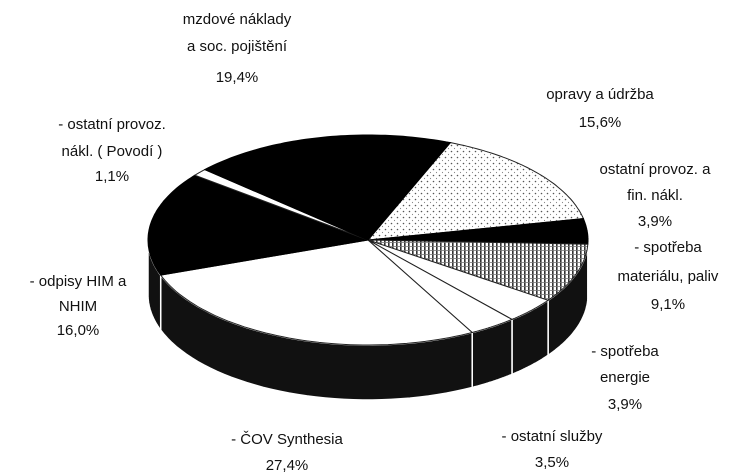  Describe the element at coordinates (78, 330) in the screenshot. I see `value-label: 16,0%` at that location.